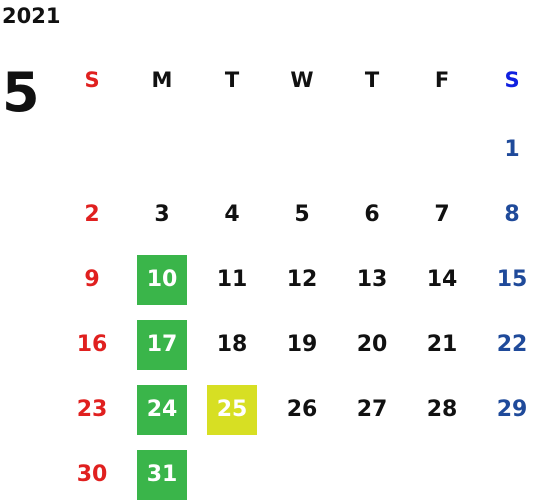 This screenshot has height=503, width=548. Describe the element at coordinates (512, 149) in the screenshot. I see `day-cell: 1` at that location.